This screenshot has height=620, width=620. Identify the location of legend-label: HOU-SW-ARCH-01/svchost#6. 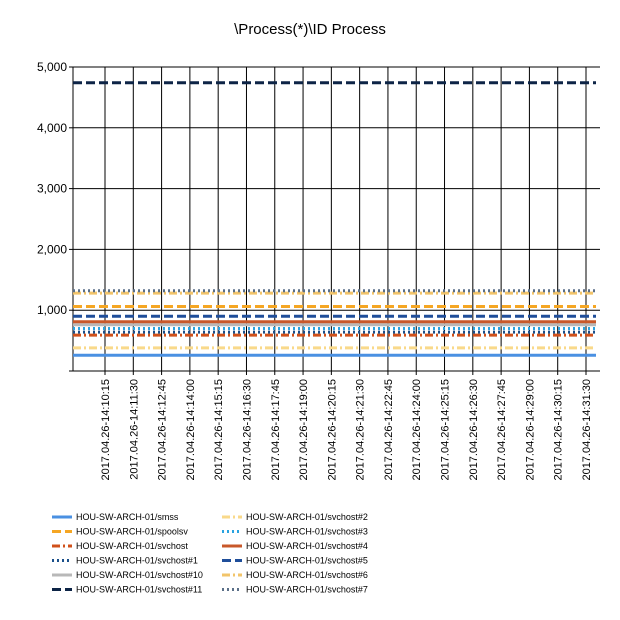
(307, 575).